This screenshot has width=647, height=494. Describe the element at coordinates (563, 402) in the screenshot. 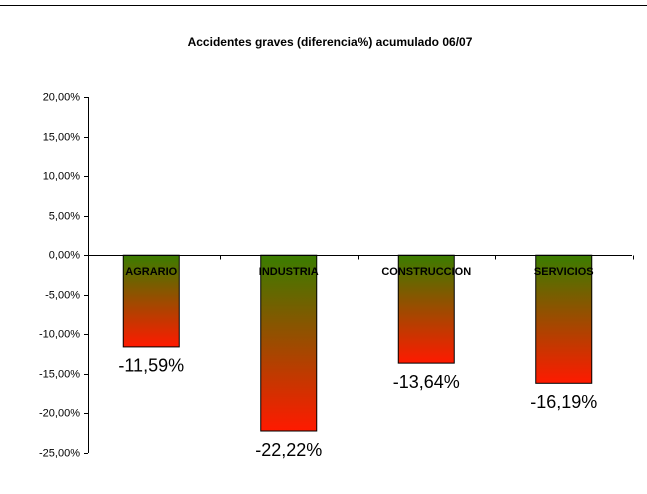

I see `value-label: -16,19%` at that location.